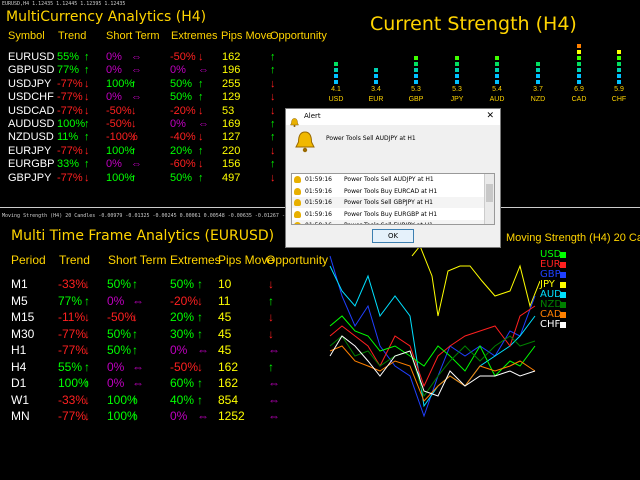  What do you see at coordinates (20, 399) in the screenshot?
I see `cell-period: W1` at bounding box center [20, 399].